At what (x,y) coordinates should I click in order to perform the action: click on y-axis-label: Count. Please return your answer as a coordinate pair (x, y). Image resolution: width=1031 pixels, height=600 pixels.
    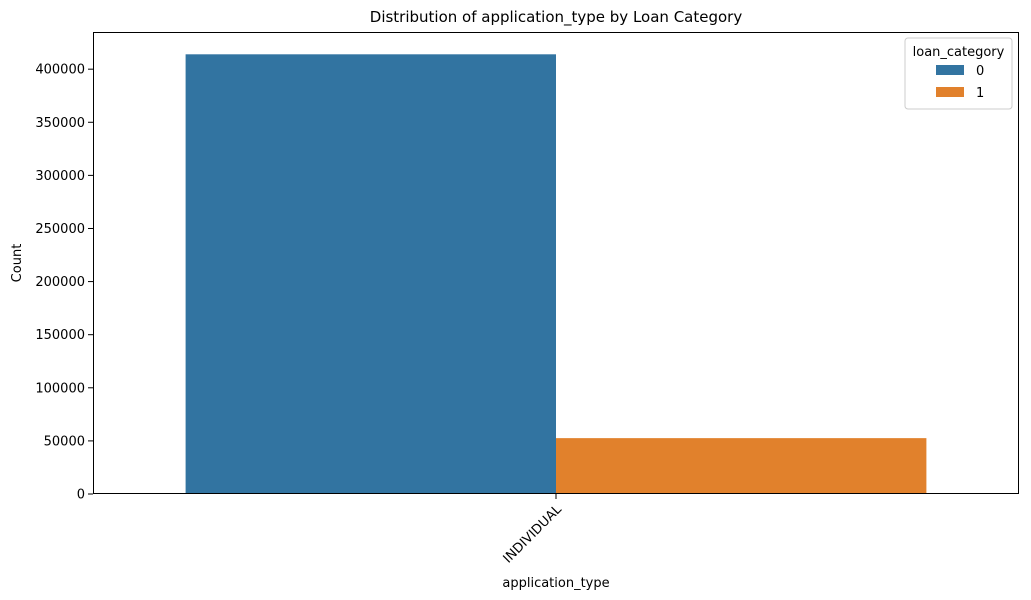
    Looking at the image, I should click on (17, 263).